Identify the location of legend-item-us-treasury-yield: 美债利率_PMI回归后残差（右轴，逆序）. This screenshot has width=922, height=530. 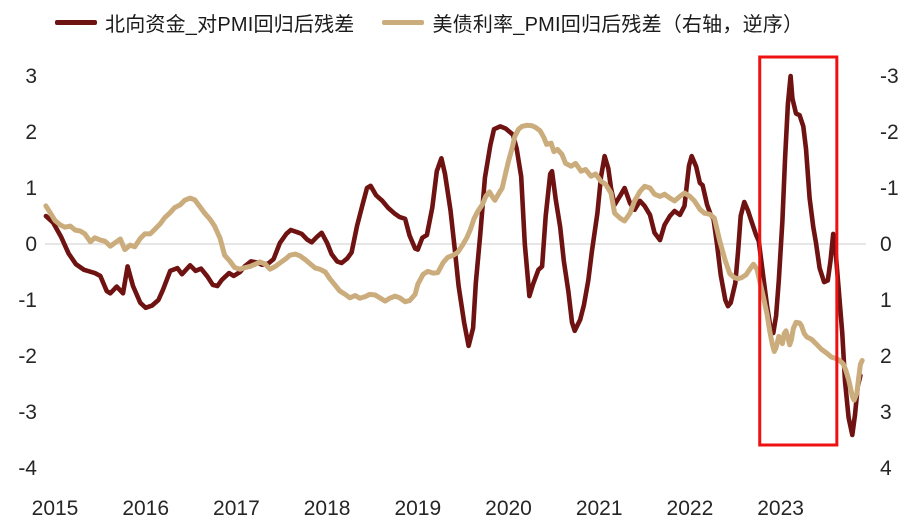
(592, 22).